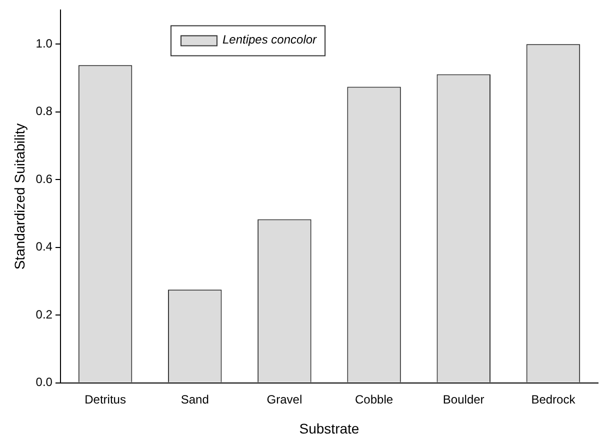 Image resolution: width=606 pixels, height=446 pixels. What do you see at coordinates (44, 179) in the screenshot?
I see `y-tick-label: 0.6` at bounding box center [44, 179].